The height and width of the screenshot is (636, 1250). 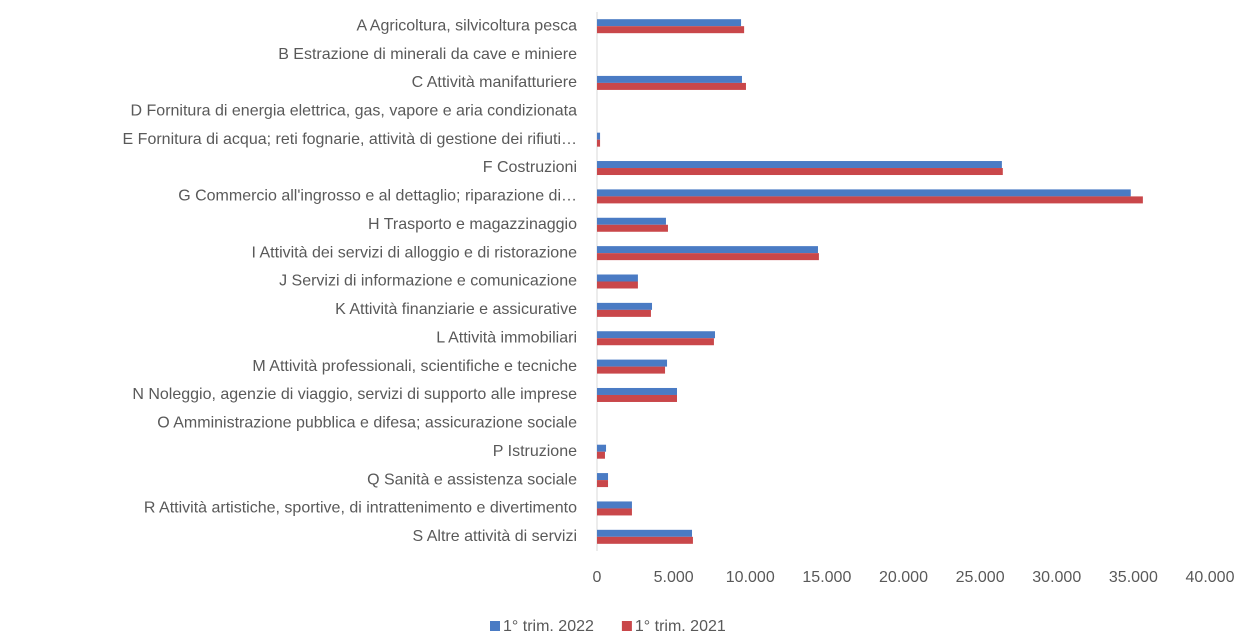 What do you see at coordinates (1133, 577) in the screenshot?
I see `x-tick-label: 35.000` at bounding box center [1133, 577].